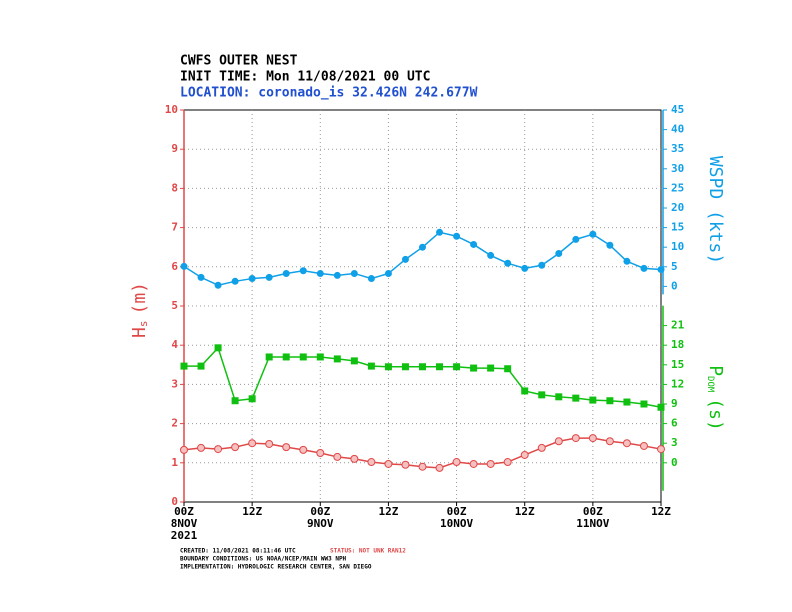 The image size is (792, 612). I want to click on y3-tick-label: 18, so click(677, 344).